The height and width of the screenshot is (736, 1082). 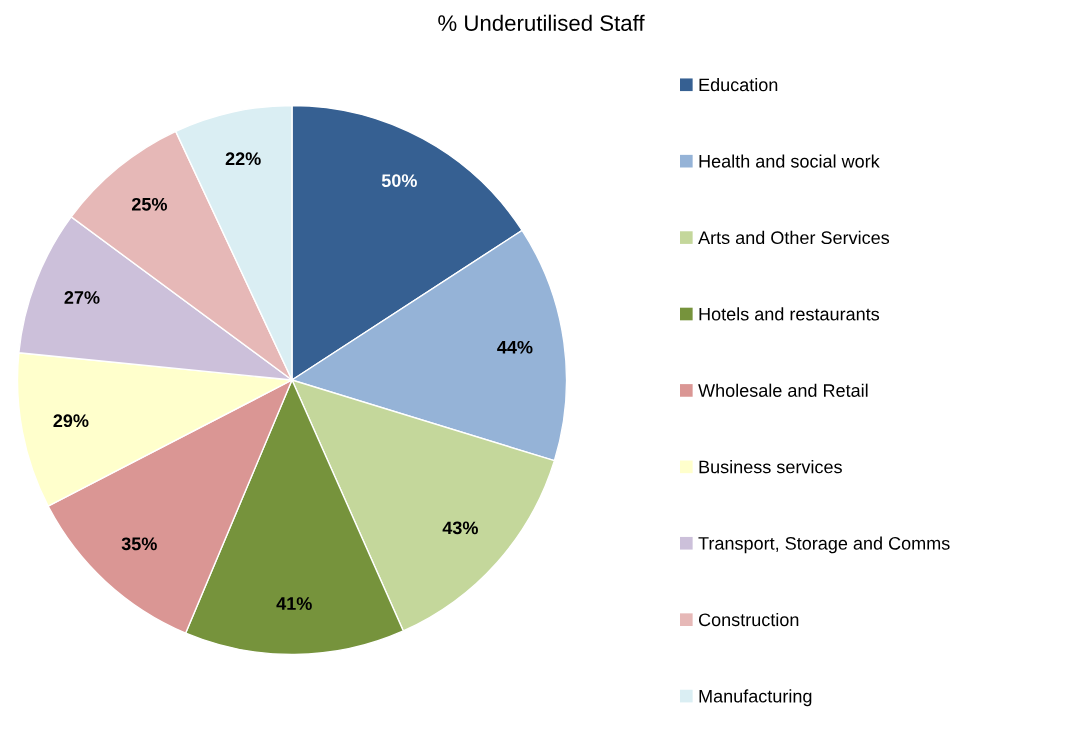 What do you see at coordinates (460, 528) in the screenshot?
I see `data-label: 43%` at bounding box center [460, 528].